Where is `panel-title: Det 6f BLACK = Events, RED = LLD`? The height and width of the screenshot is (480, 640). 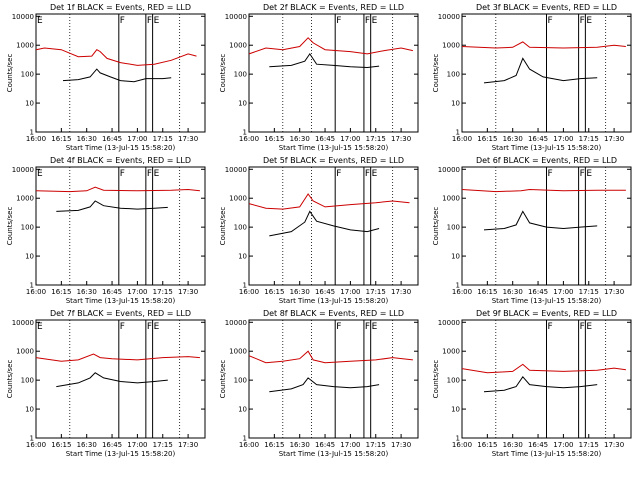 panel-title: Det 6f BLACK = Events, RED = LLD is located at coordinates (546, 160).